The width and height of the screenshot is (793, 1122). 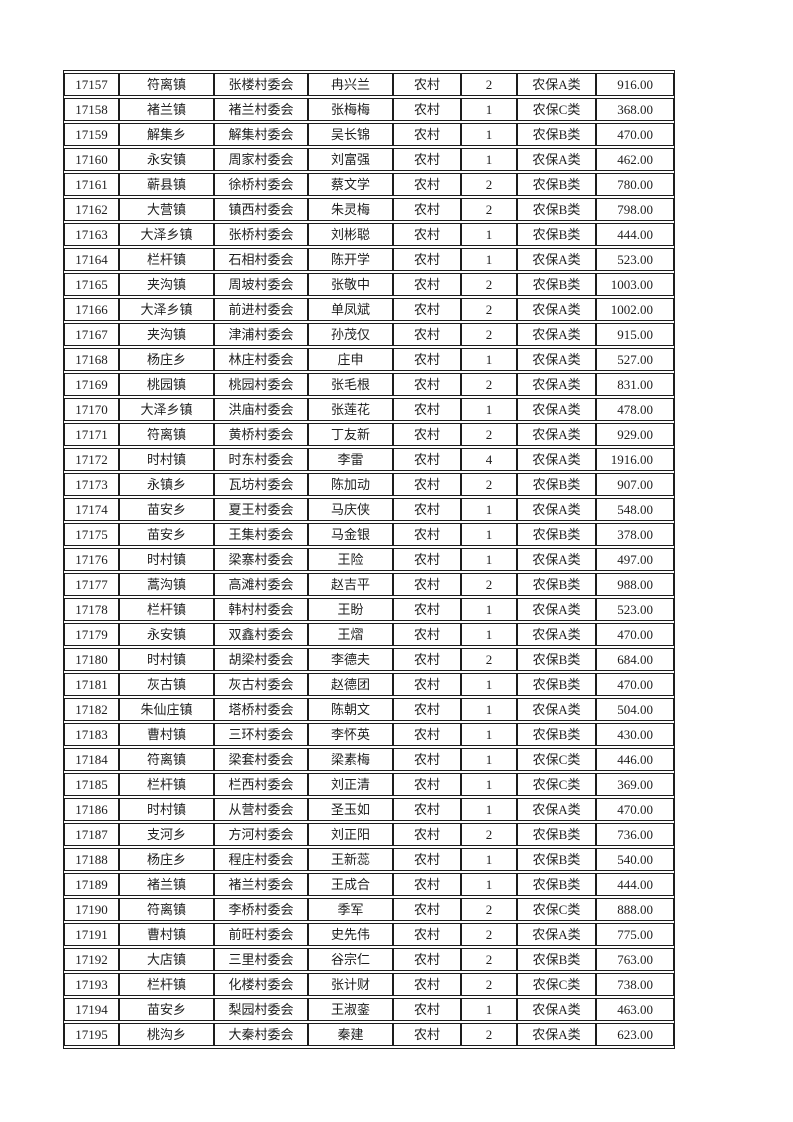 What do you see at coordinates (635, 209) in the screenshot?
I see `cell-amount: 798.00` at bounding box center [635, 209].